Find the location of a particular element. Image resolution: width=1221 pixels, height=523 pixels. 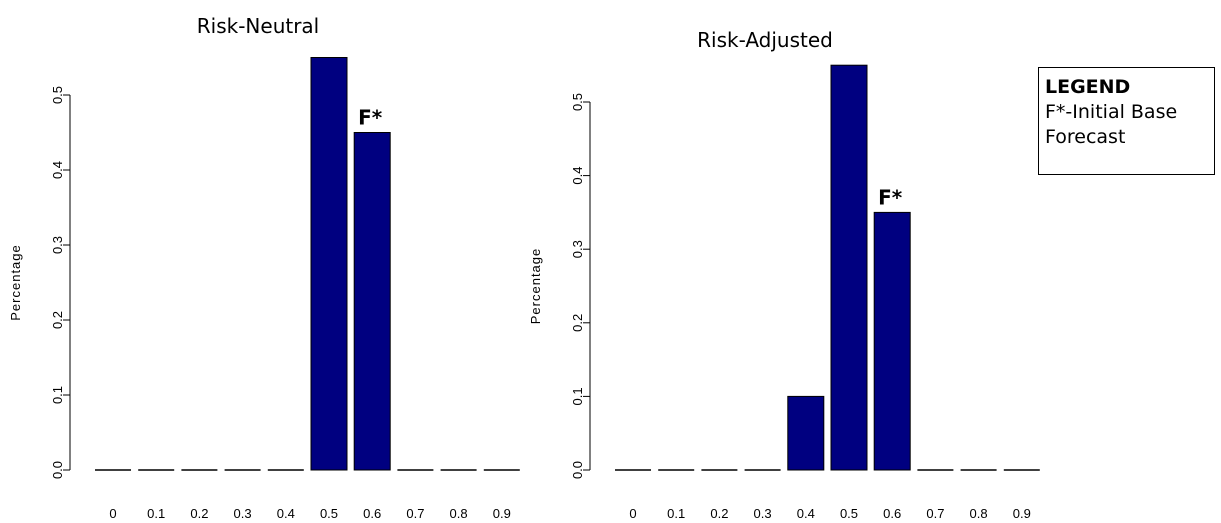

annotation-0-0: F* is located at coordinates (370, 118).